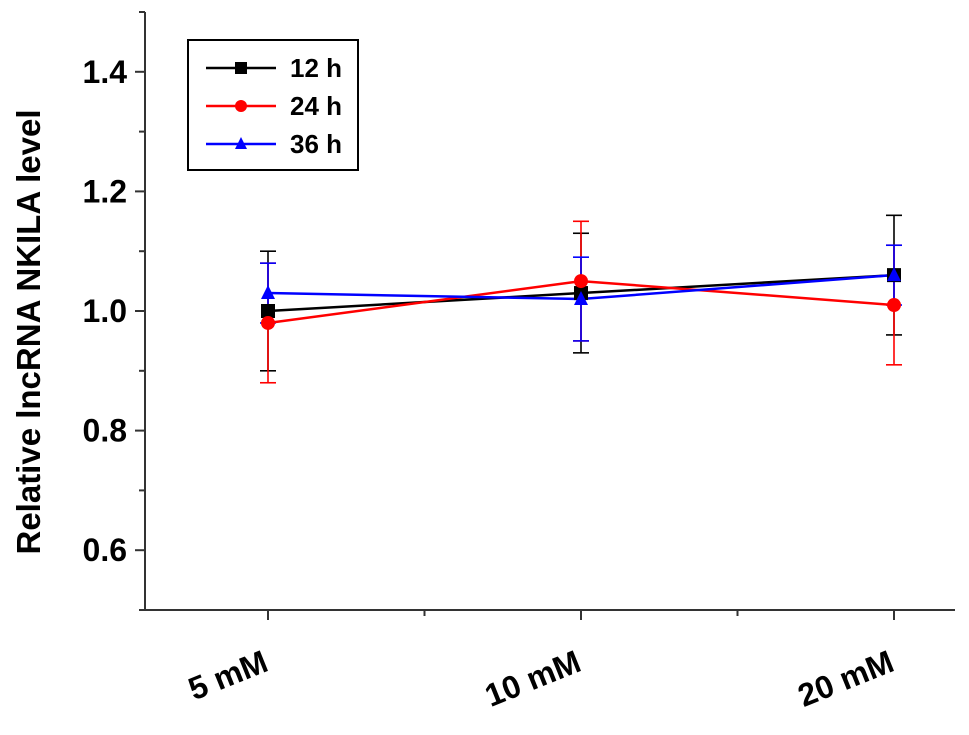  What do you see at coordinates (105, 431) in the screenshot?
I see `y-tick-label: 0.8` at bounding box center [105, 431].